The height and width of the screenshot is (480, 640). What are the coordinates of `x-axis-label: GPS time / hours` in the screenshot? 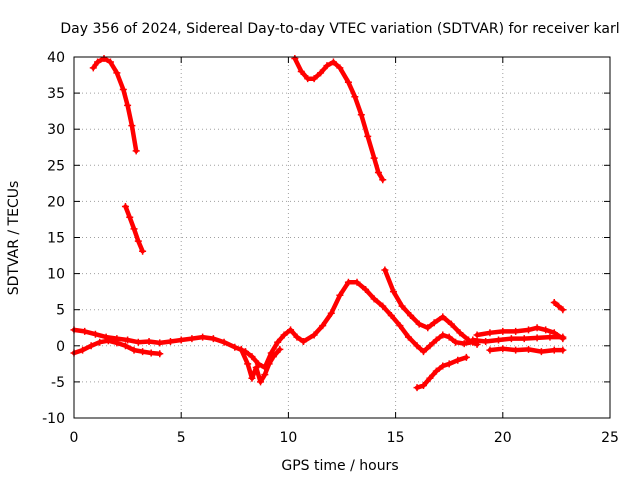 It's located at (339, 466).